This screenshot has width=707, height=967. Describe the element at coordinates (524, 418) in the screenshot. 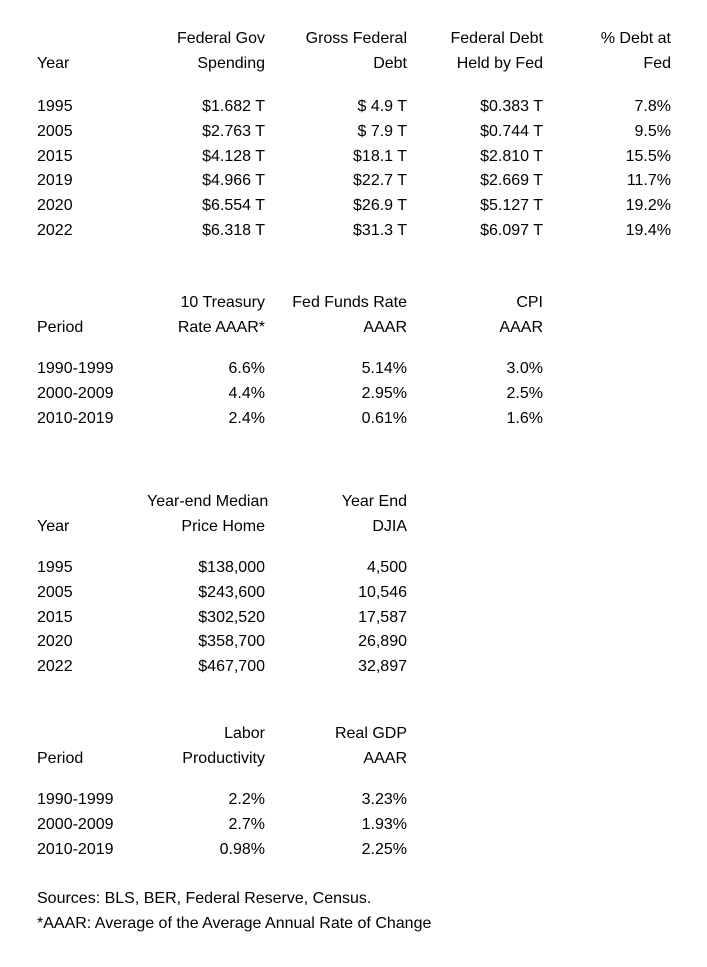

I see `table-cell: 1.6%` at that location.